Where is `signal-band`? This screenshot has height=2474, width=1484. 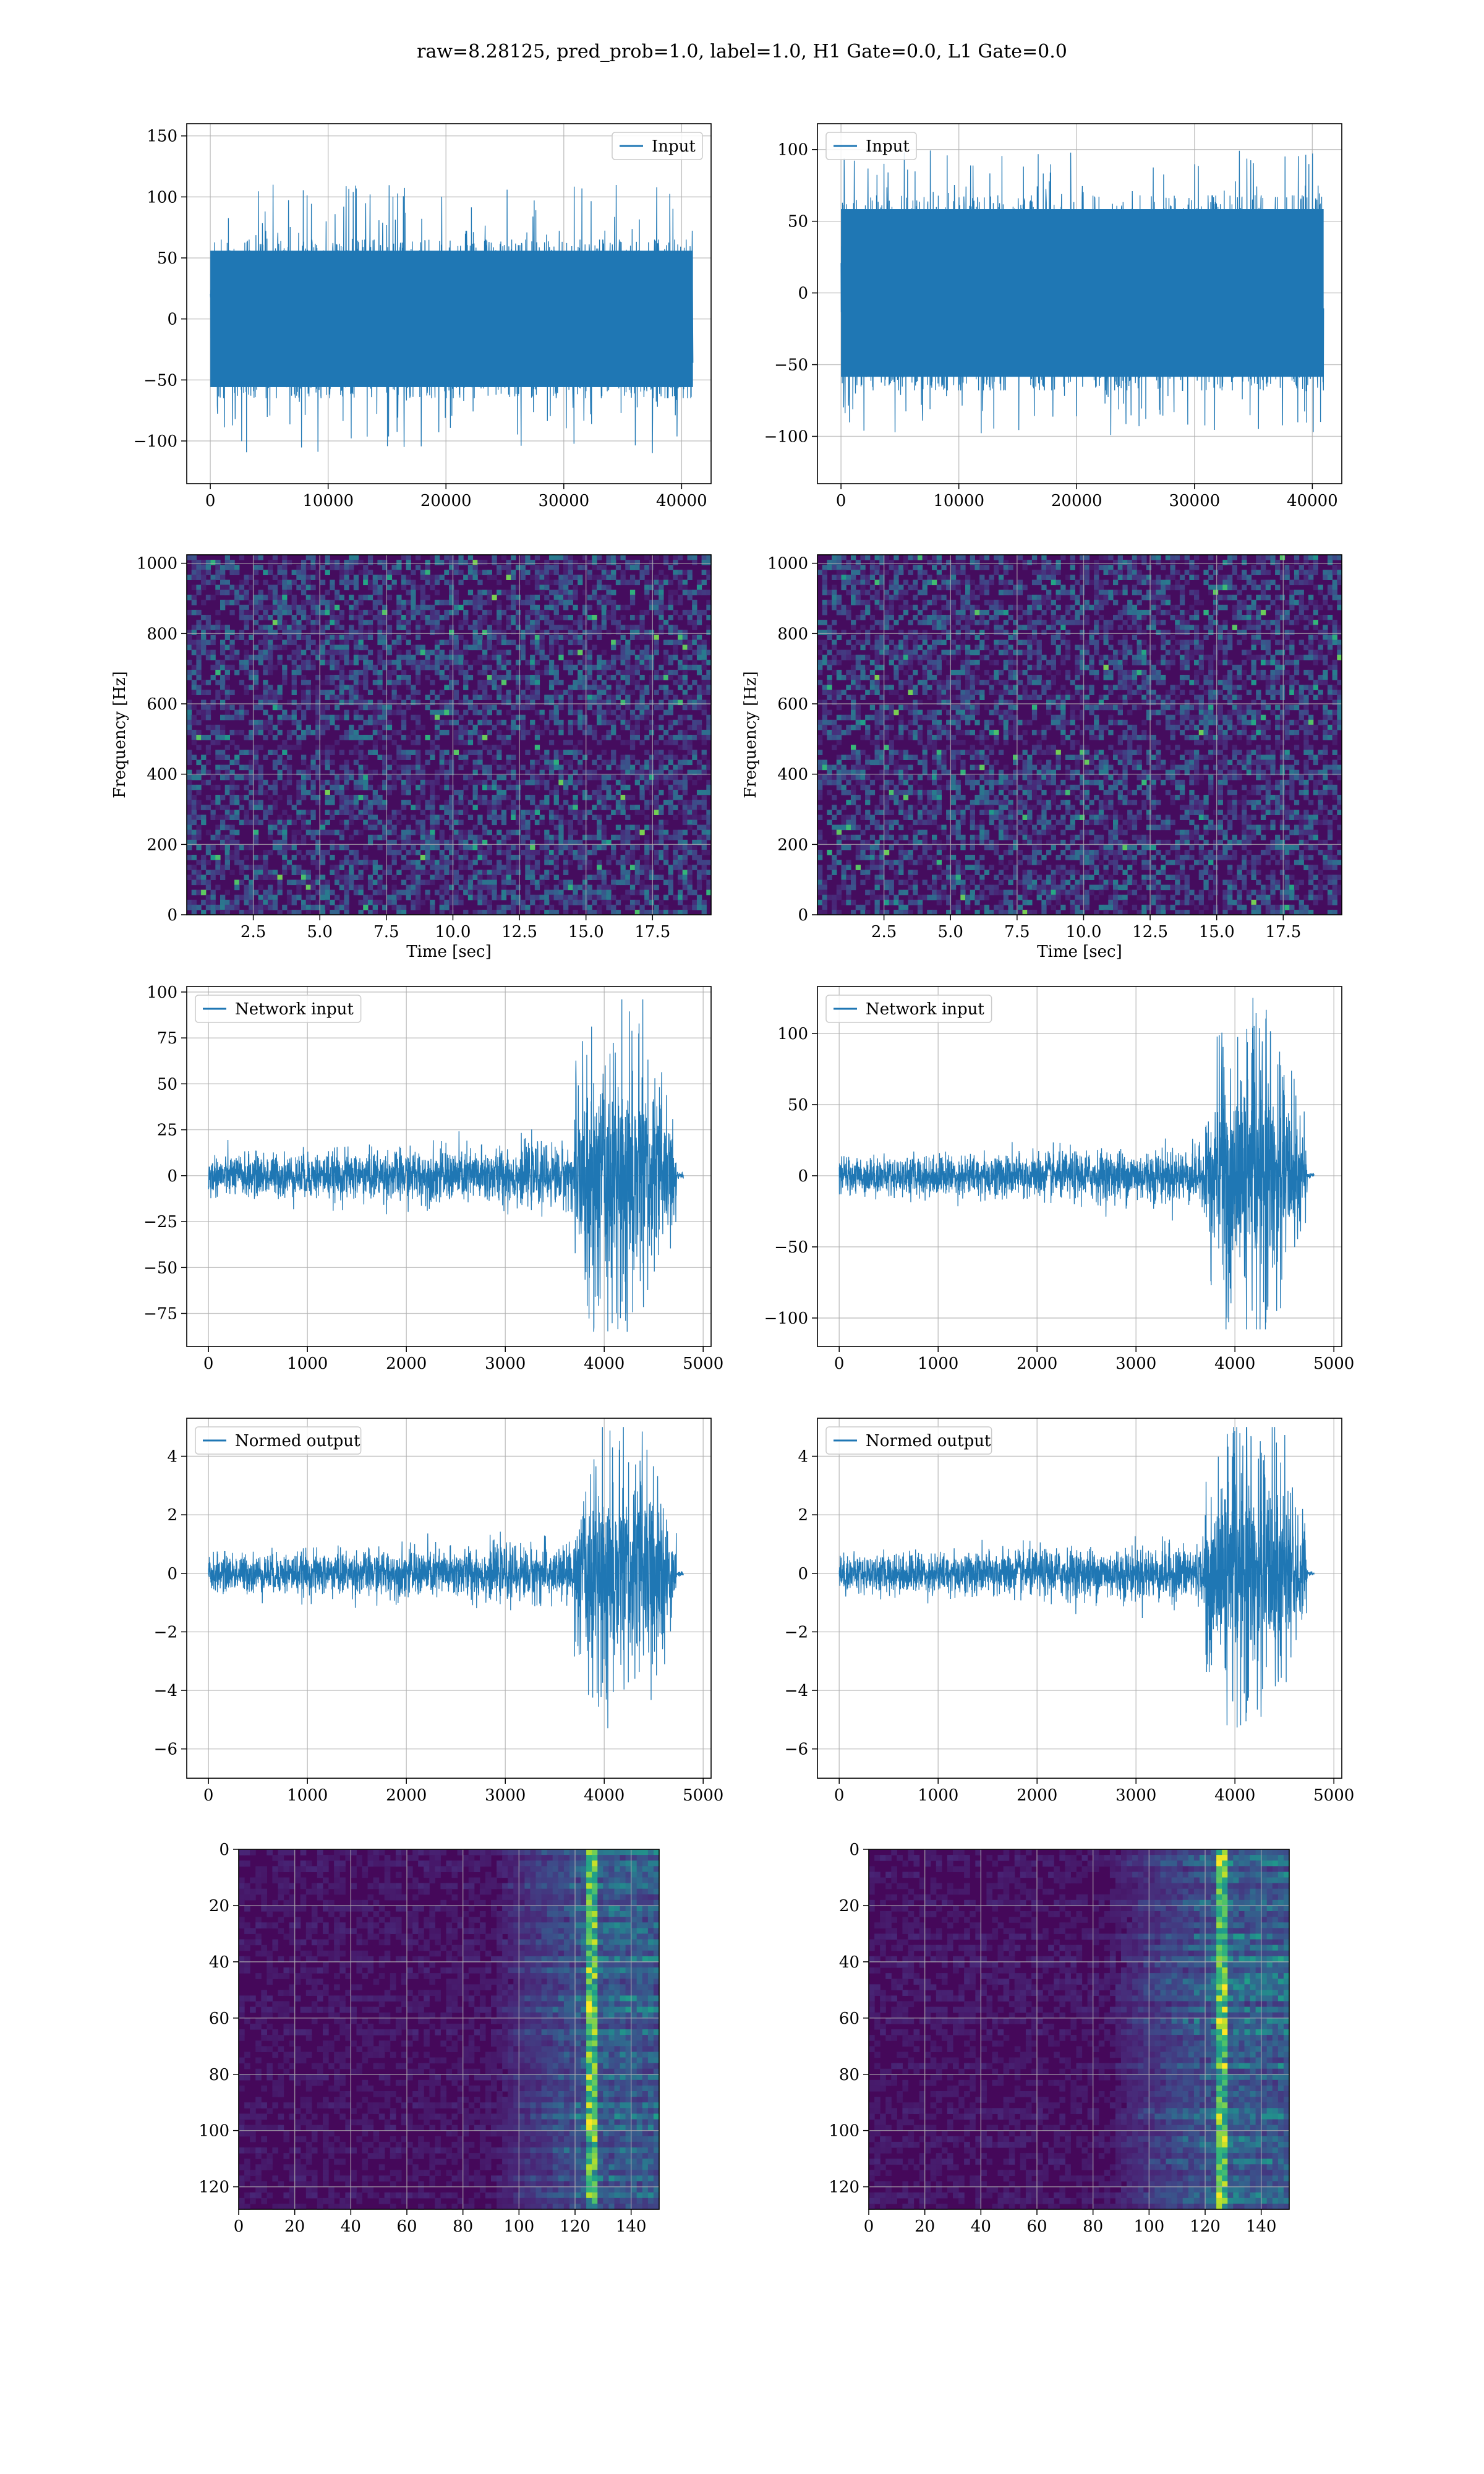 signal-band is located at coordinates (1082, 293).